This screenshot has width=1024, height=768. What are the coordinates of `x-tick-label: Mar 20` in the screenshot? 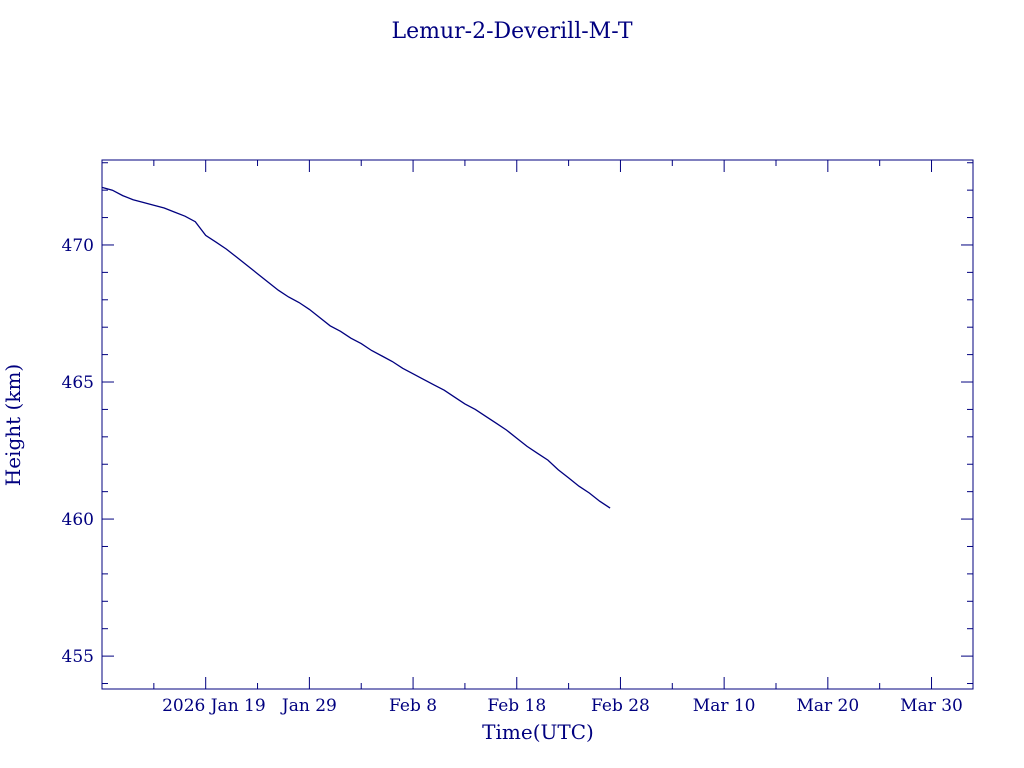 It's located at (827, 706).